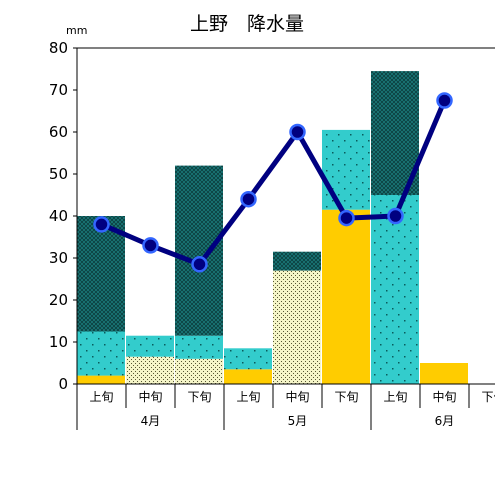 This screenshot has height=477, width=495. I want to click on y-tick-label: 0, so click(63, 384).